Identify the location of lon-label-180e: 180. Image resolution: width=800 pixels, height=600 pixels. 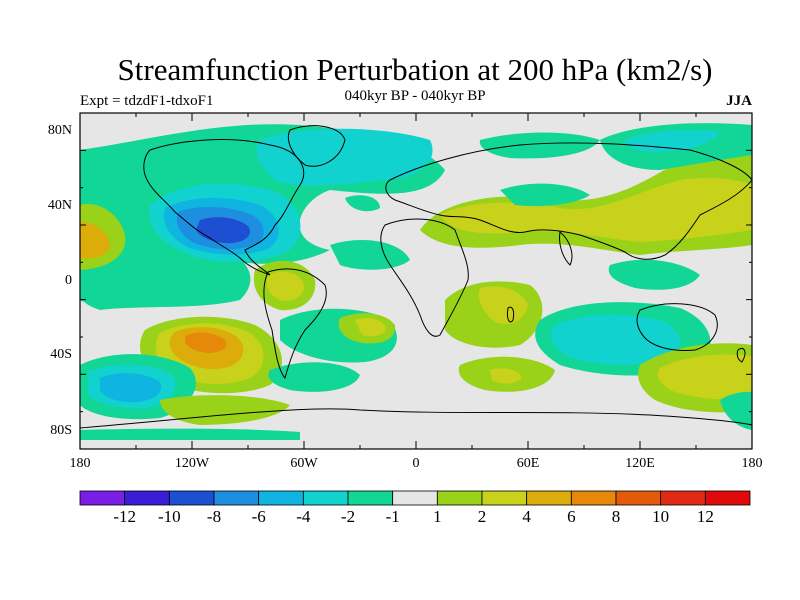
(752, 463).